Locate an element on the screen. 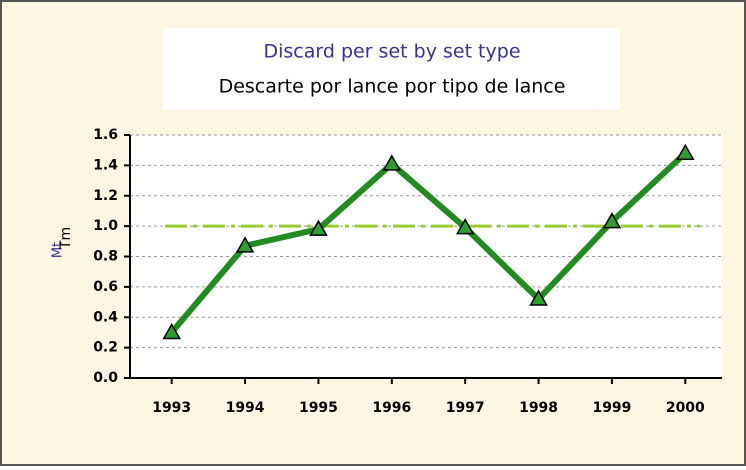  chart-subtitle: Descarte por lance por tipo de lance is located at coordinates (392, 87).